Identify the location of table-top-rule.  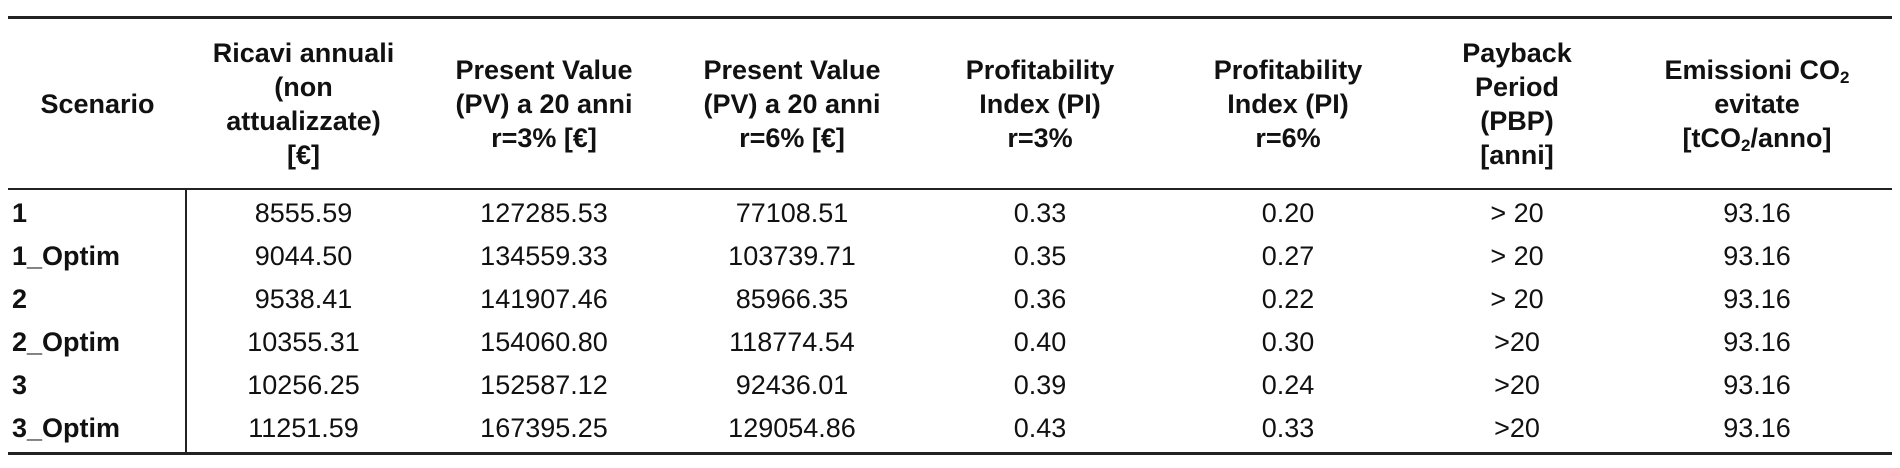
(950, 17).